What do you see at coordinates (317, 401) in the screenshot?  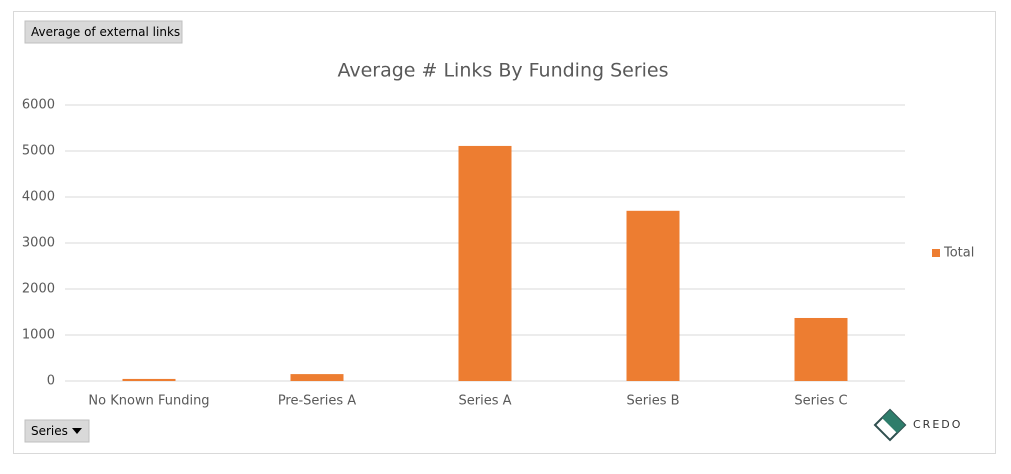 I see `x-tick-label: Pre-Series A` at bounding box center [317, 401].